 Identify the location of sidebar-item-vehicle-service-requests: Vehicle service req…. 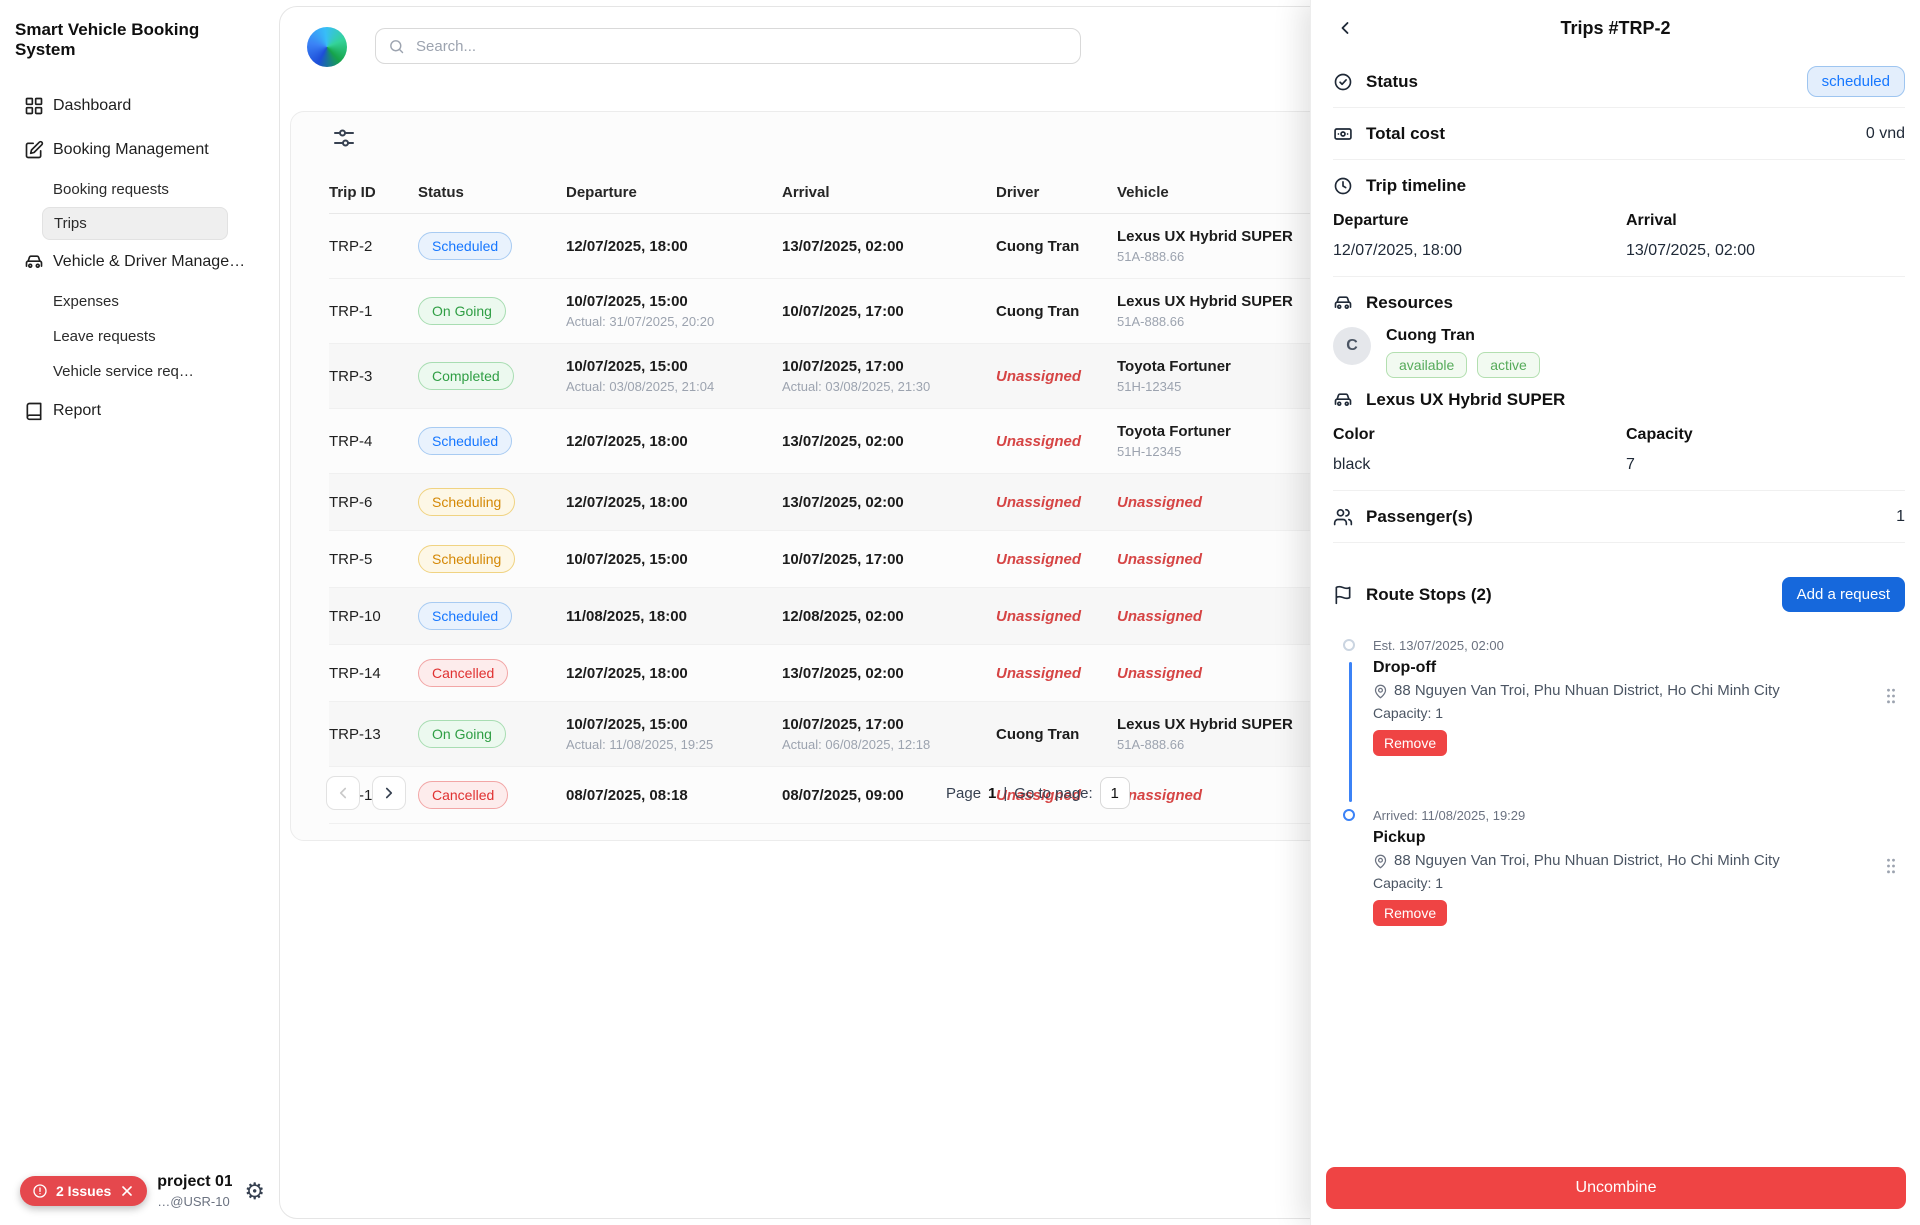
(123, 371).